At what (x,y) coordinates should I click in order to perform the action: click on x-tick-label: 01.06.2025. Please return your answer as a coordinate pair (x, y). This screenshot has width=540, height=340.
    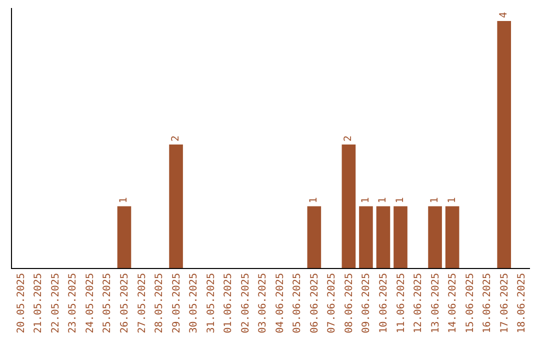
    Looking at the image, I should click on (228, 303).